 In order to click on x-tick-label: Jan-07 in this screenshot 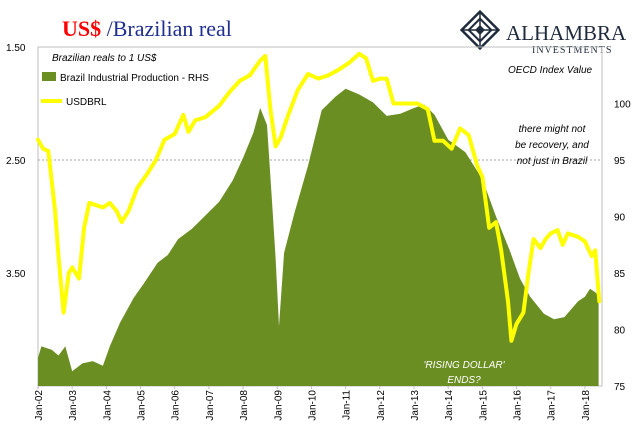, I will do `click(210, 405)`.